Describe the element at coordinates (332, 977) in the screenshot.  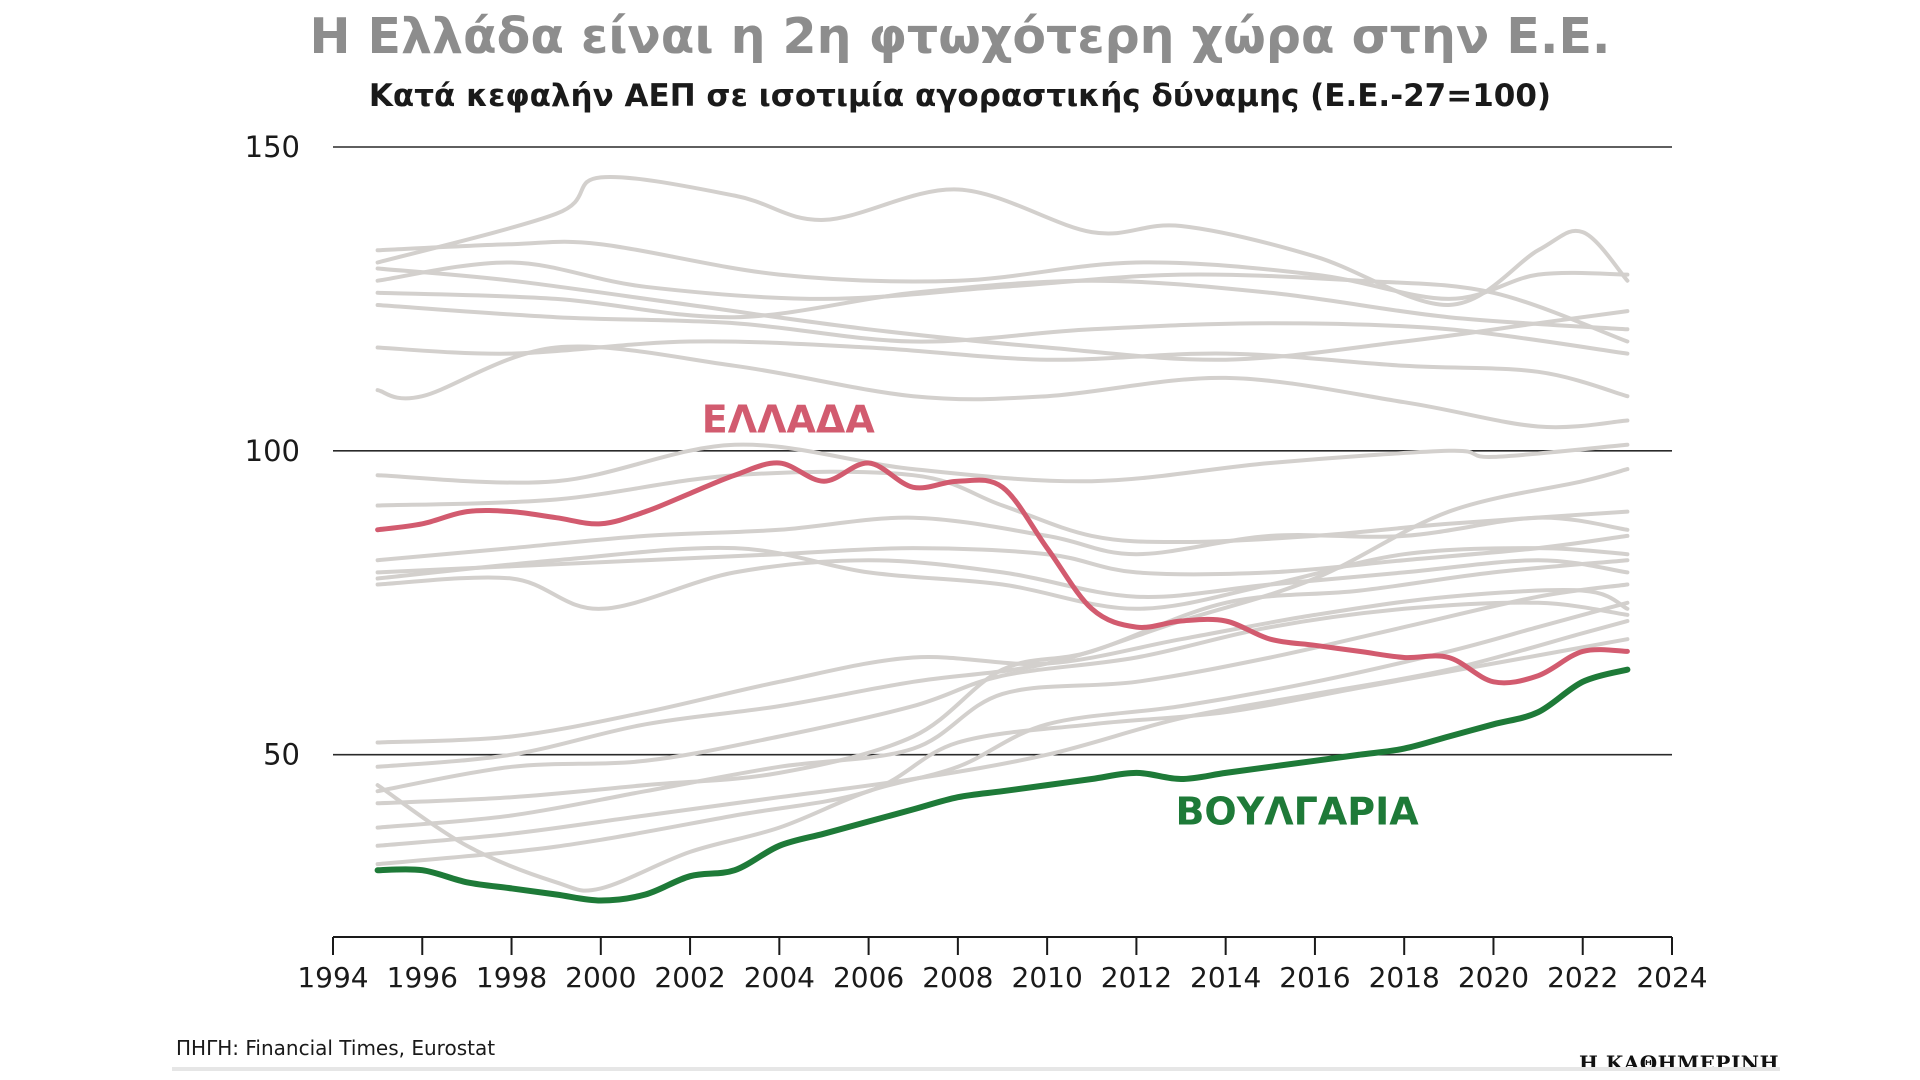
I see `x-tick-label: 1994` at that location.